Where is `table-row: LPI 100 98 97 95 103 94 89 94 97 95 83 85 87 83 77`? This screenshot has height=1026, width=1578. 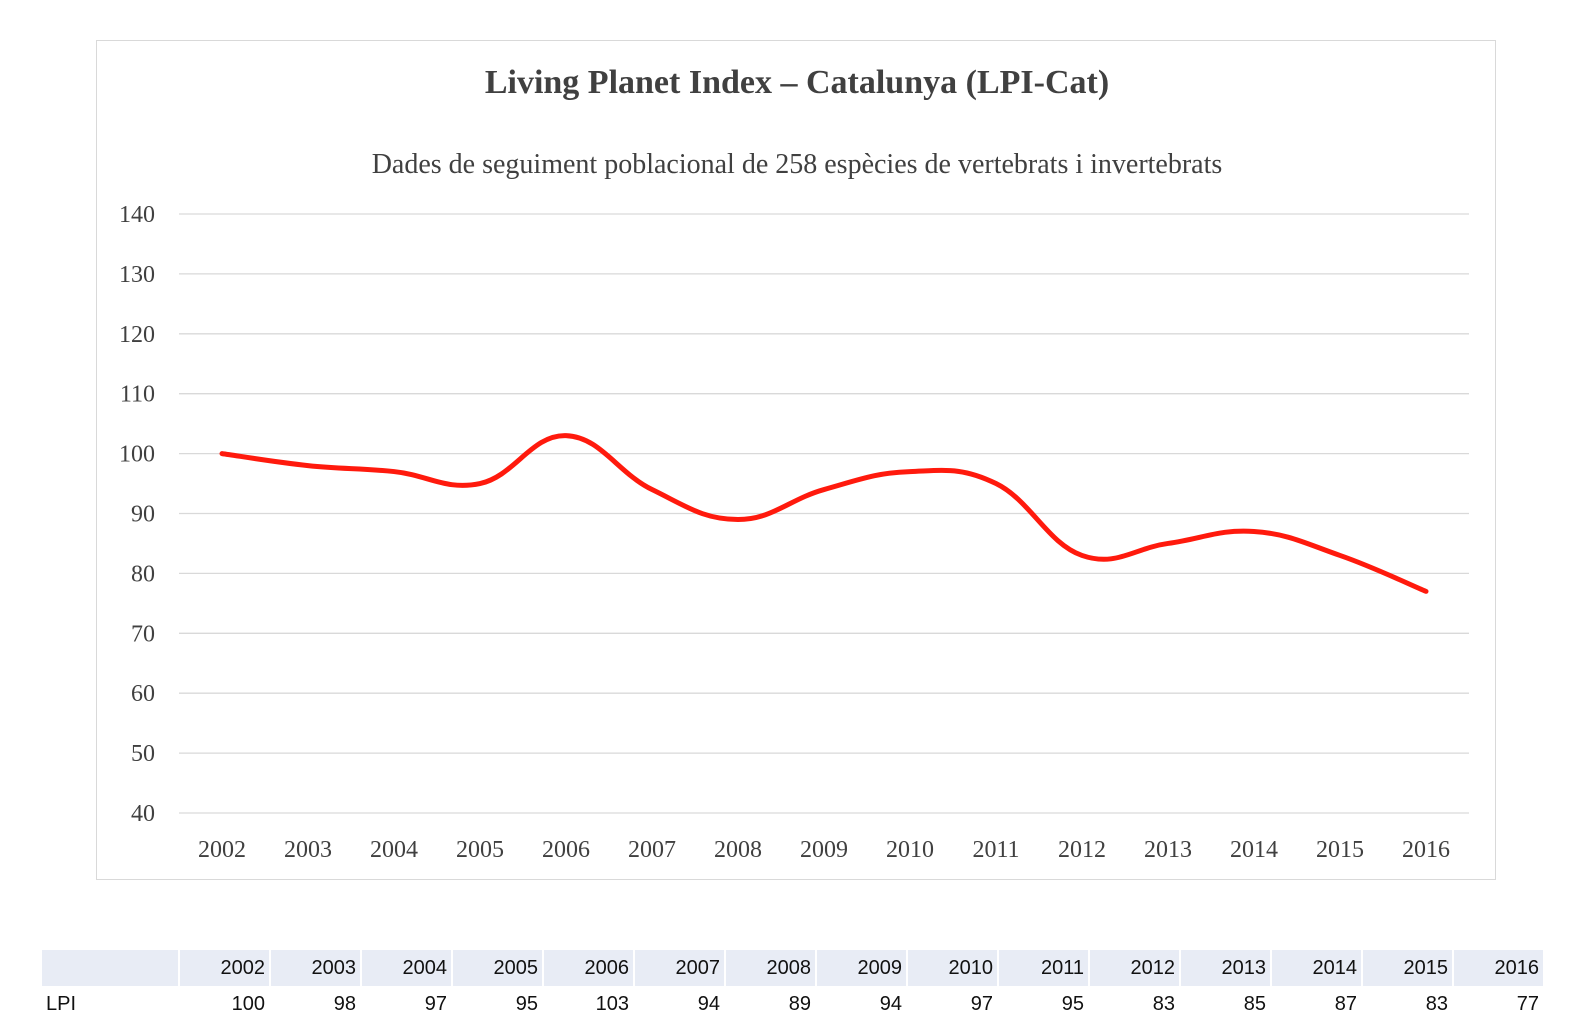 table-row: LPI 100 98 97 95 103 94 89 94 97 95 83 85 87 83 77 is located at coordinates (792, 1004).